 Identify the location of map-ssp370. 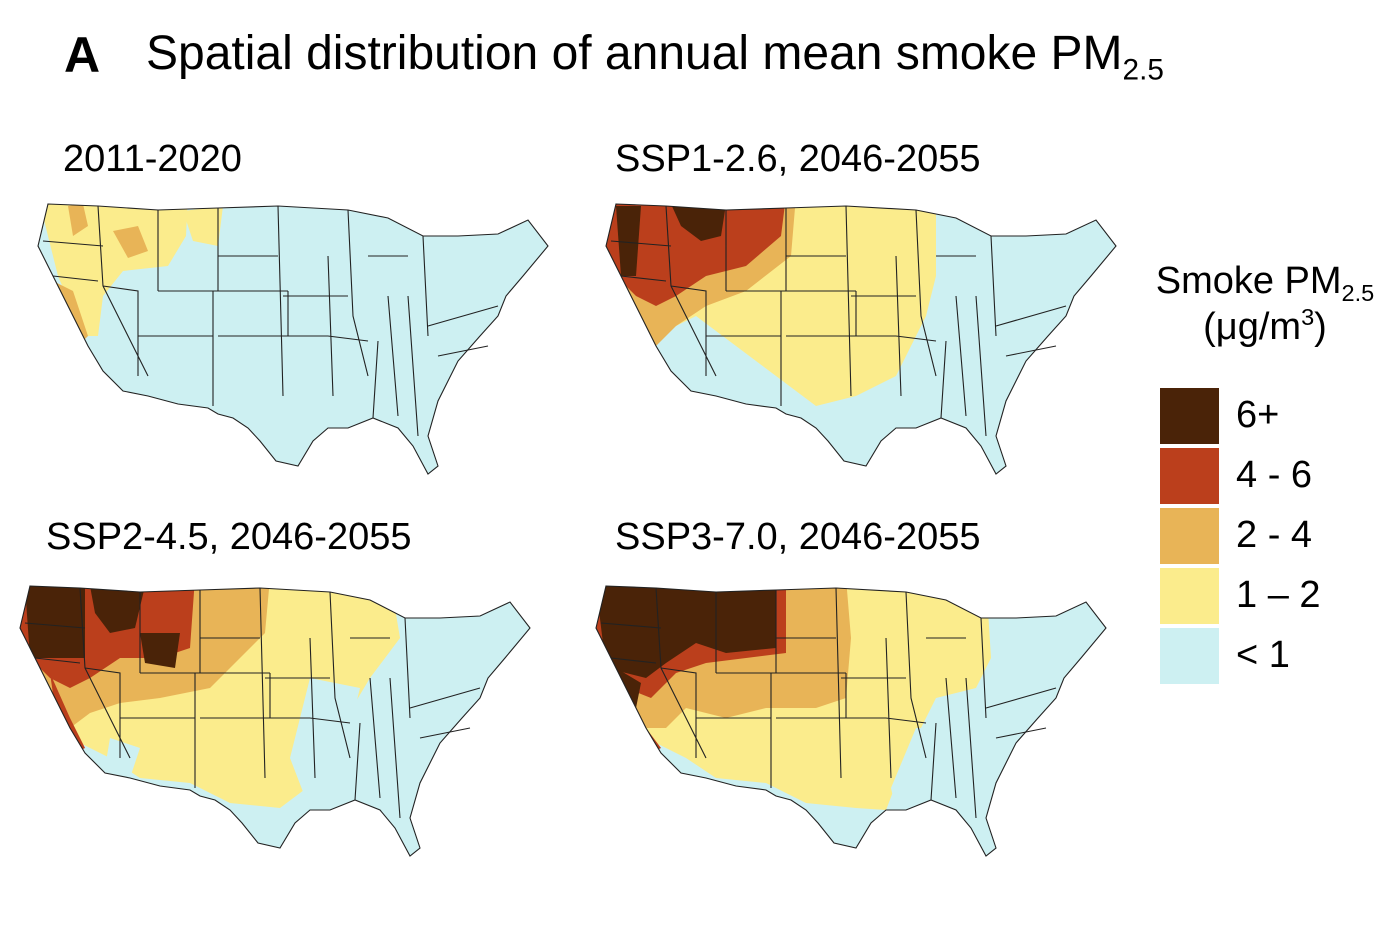
(851, 723).